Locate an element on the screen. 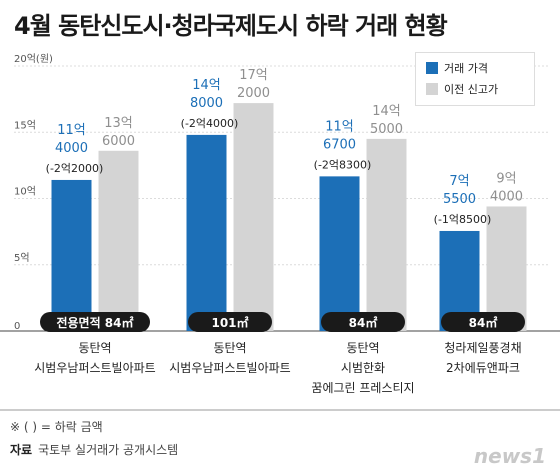 Image resolution: width=560 pixels, height=476 pixels. area-badge-label: 전용면적 84㎡ is located at coordinates (94, 322).